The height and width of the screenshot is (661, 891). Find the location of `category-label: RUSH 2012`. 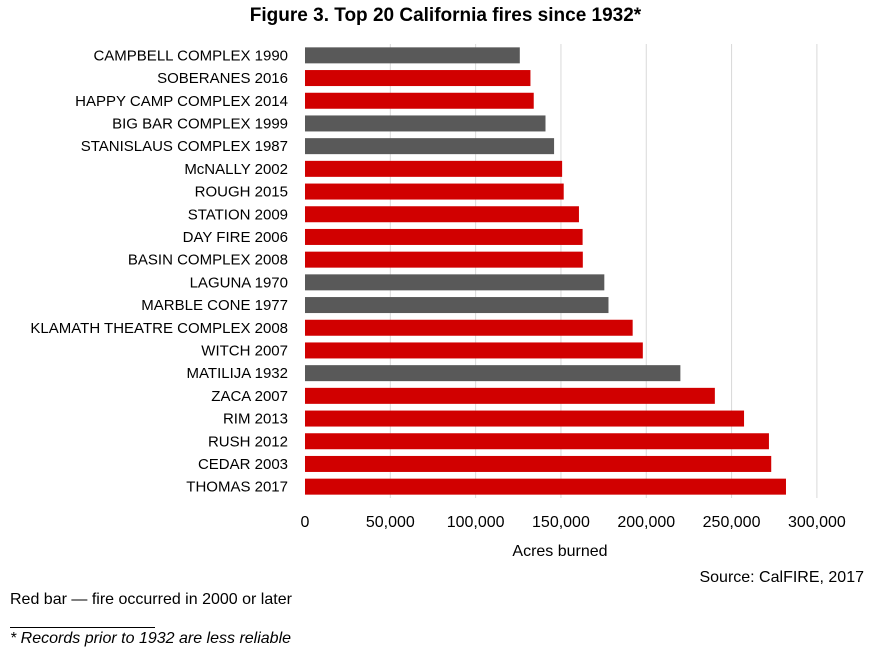

category-label: RUSH 2012 is located at coordinates (248, 441).